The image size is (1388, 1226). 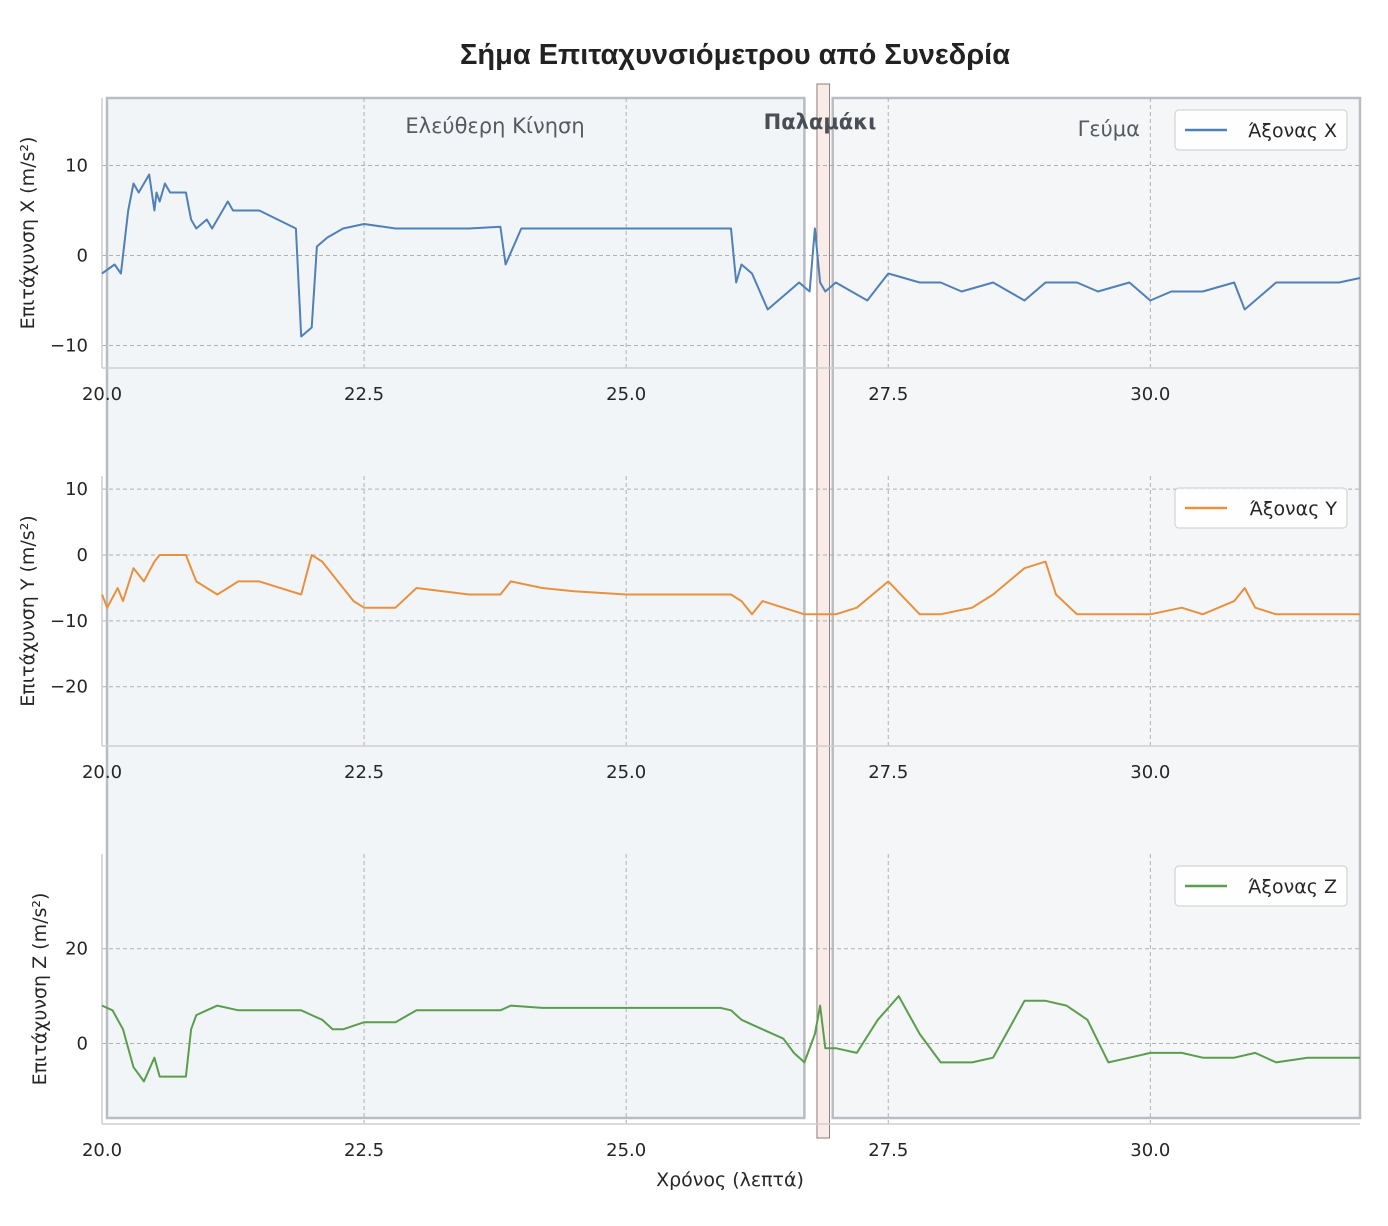 I want to click on y-axis-label: Επιτάχυνση Z (m/s²), so click(x=40, y=989).